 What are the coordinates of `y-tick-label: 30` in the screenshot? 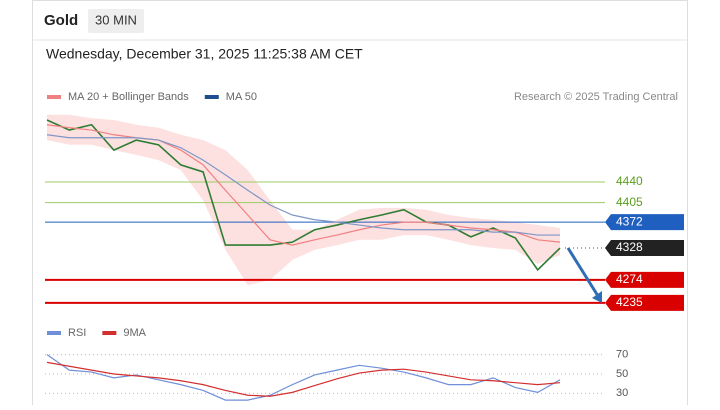 It's located at (622, 393).